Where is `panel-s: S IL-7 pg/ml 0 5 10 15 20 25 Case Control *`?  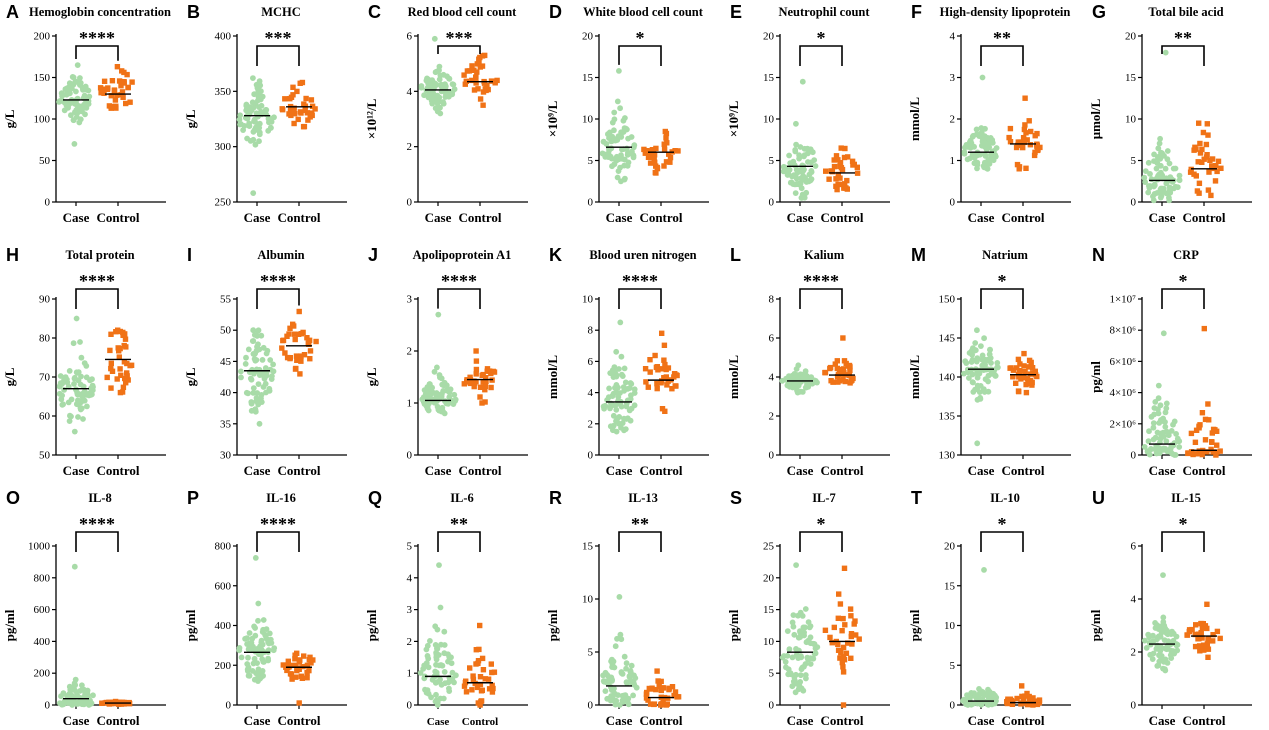
panel-s: S IL-7 pg/ml 0 5 10 15 20 25 Case Control * is located at coordinates (808, 608).